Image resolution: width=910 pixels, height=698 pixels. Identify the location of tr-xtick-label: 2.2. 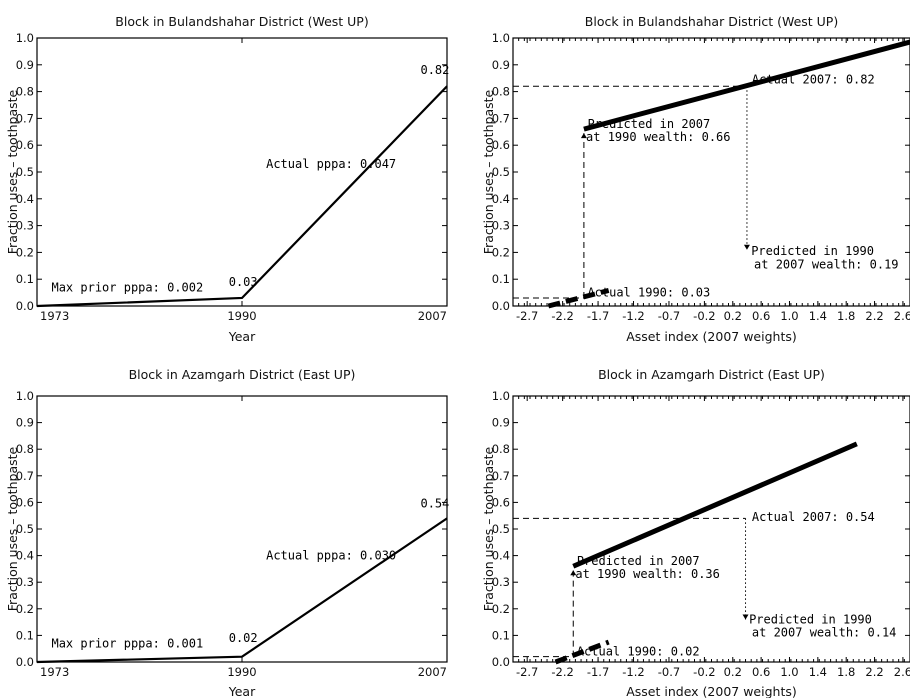
(874, 316).